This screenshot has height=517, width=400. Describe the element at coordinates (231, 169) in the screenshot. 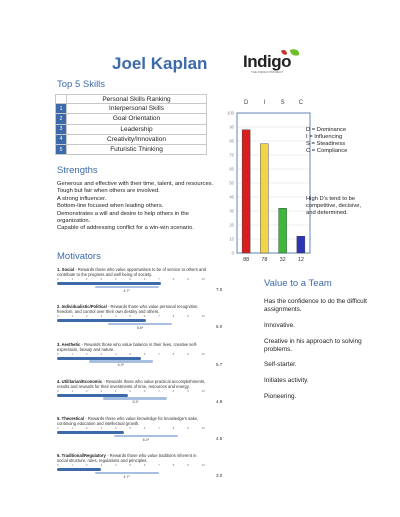

I see `y-tick-label: 60` at that location.